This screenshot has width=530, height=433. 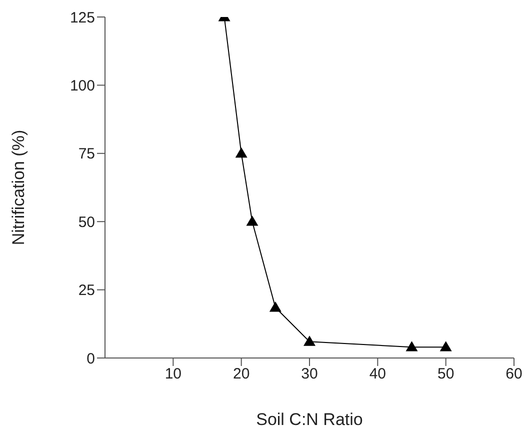 What do you see at coordinates (377, 374) in the screenshot?
I see `x-tick-label: 40` at bounding box center [377, 374].